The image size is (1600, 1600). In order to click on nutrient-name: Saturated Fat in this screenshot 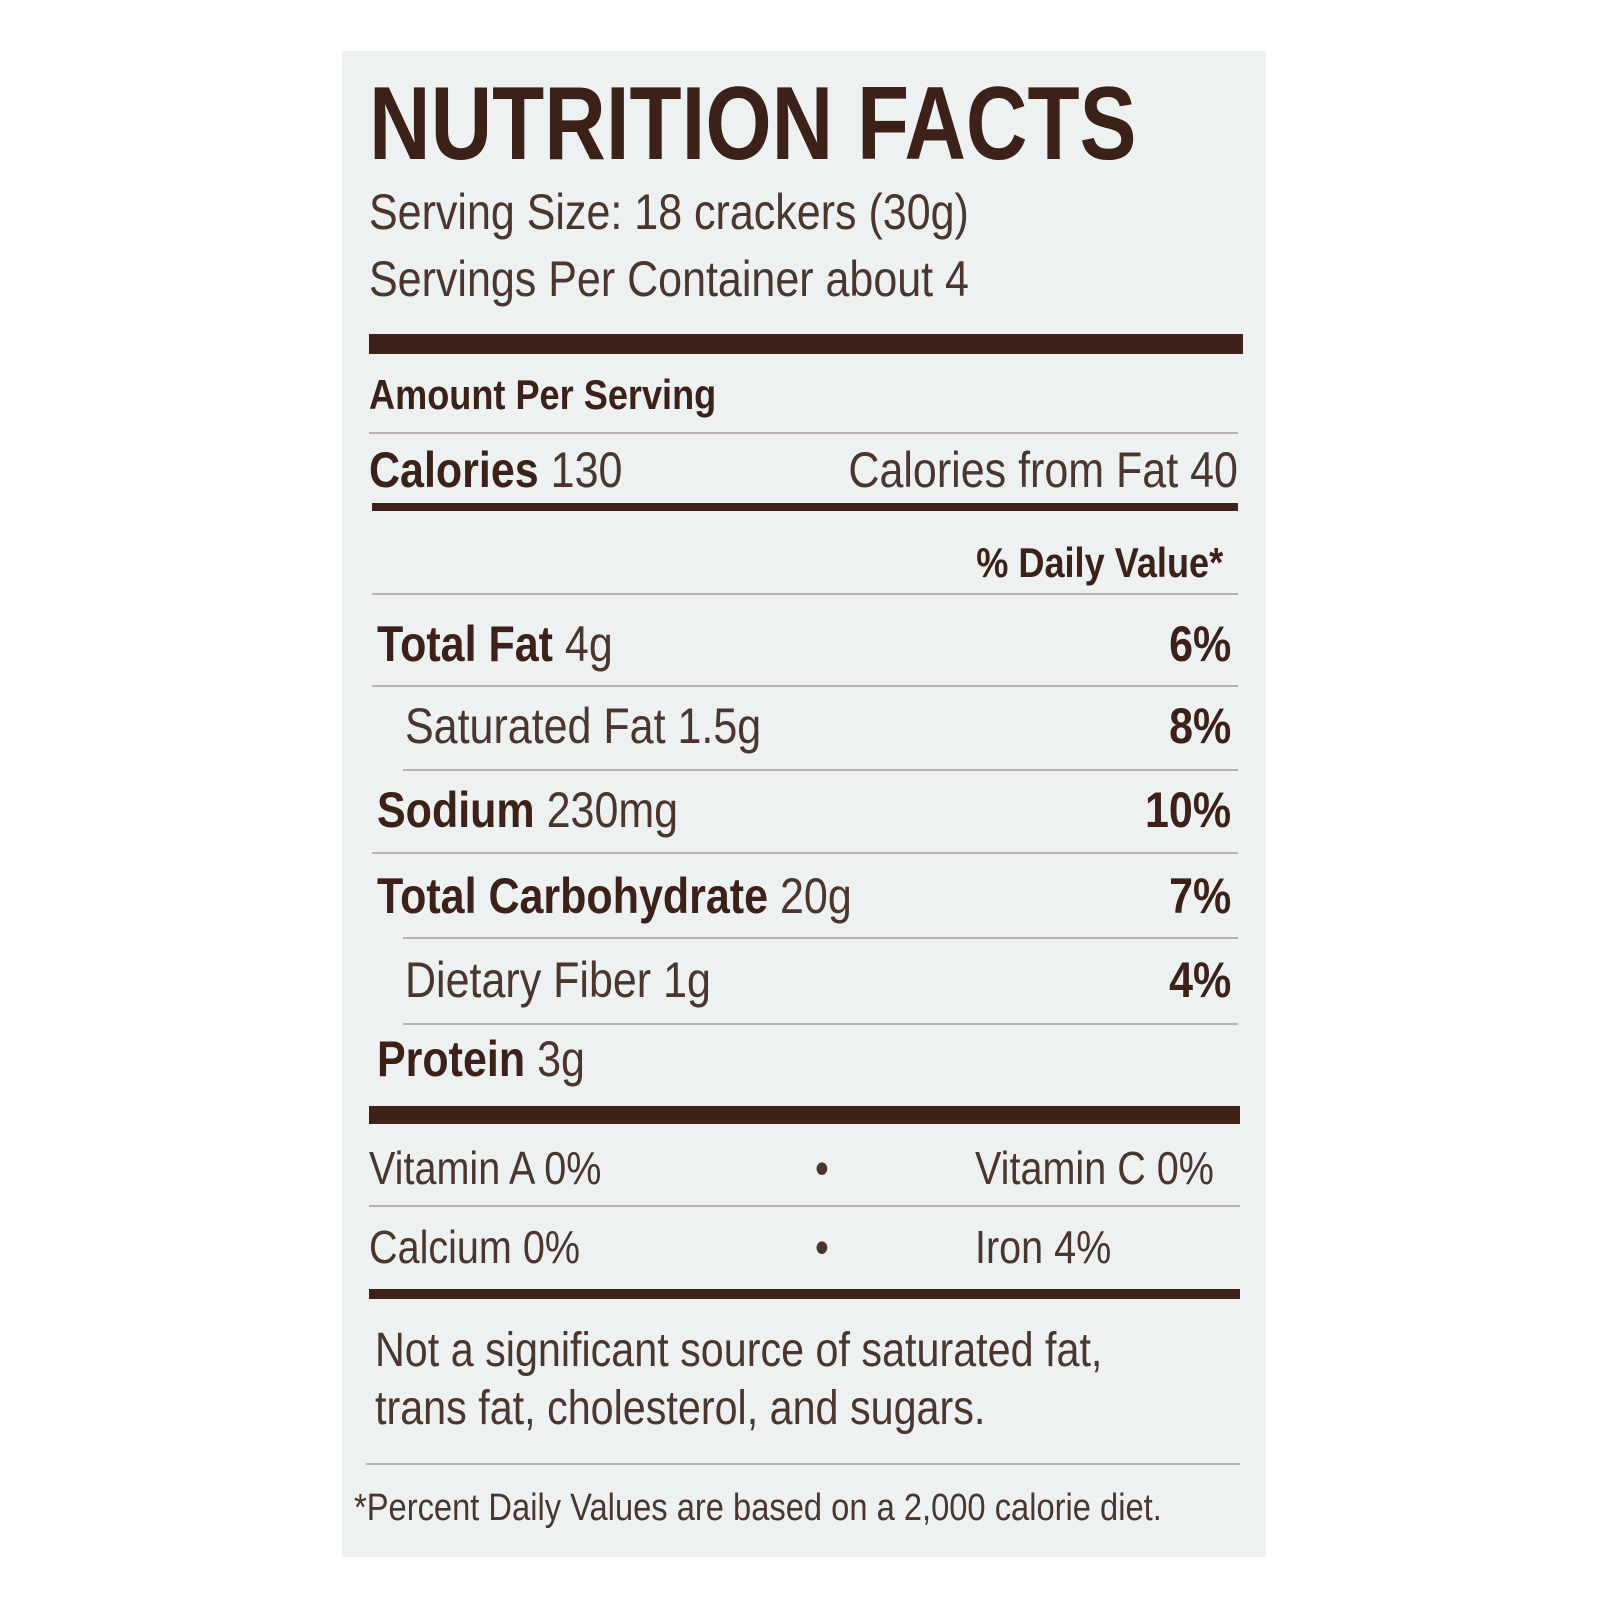, I will do `click(535, 726)`.